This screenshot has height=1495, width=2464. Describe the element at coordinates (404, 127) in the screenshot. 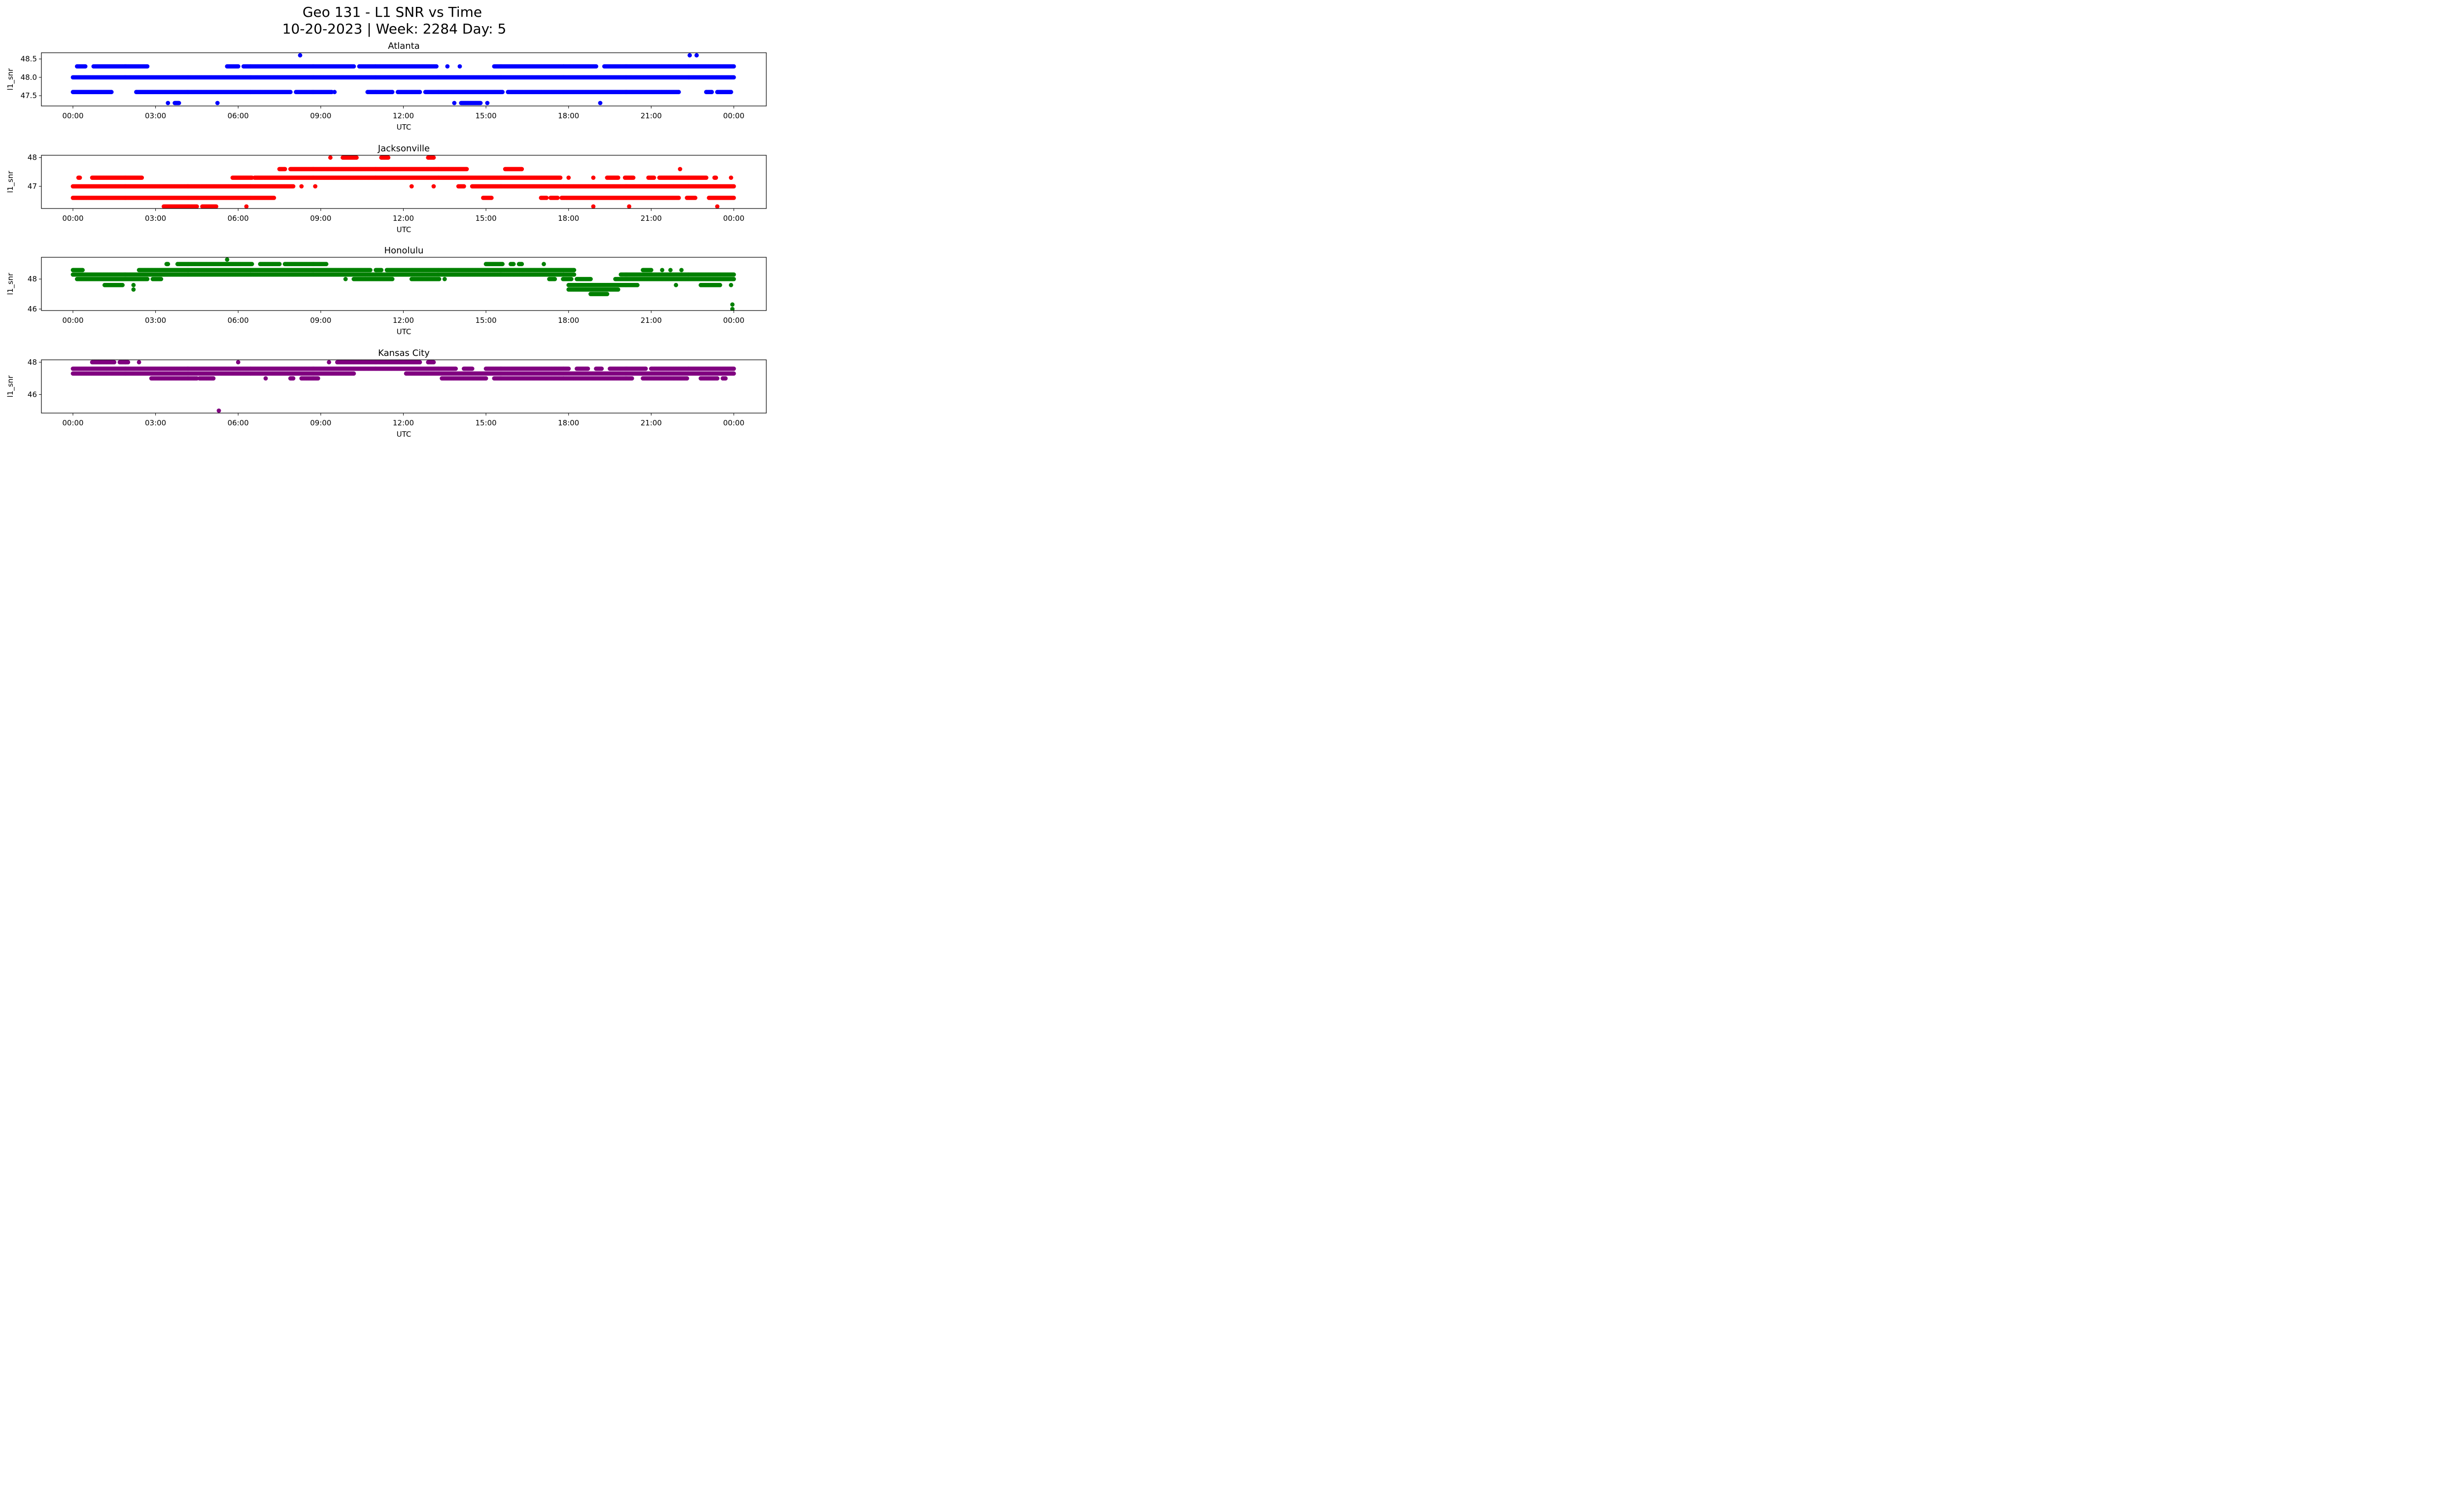

I see `x-axis-label: UTC` at that location.